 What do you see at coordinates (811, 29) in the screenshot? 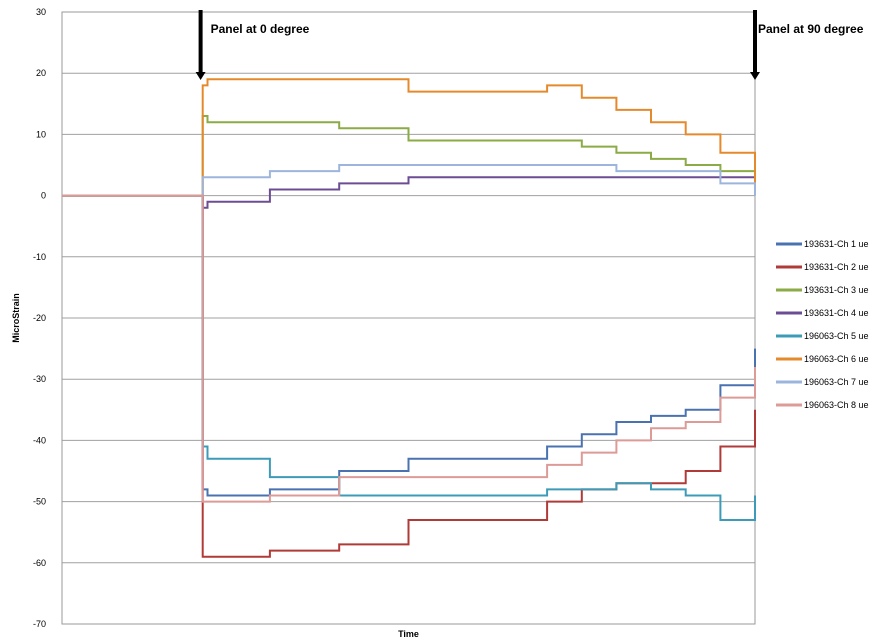
I see `annotation-label: Panel at 90 degree` at bounding box center [811, 29].